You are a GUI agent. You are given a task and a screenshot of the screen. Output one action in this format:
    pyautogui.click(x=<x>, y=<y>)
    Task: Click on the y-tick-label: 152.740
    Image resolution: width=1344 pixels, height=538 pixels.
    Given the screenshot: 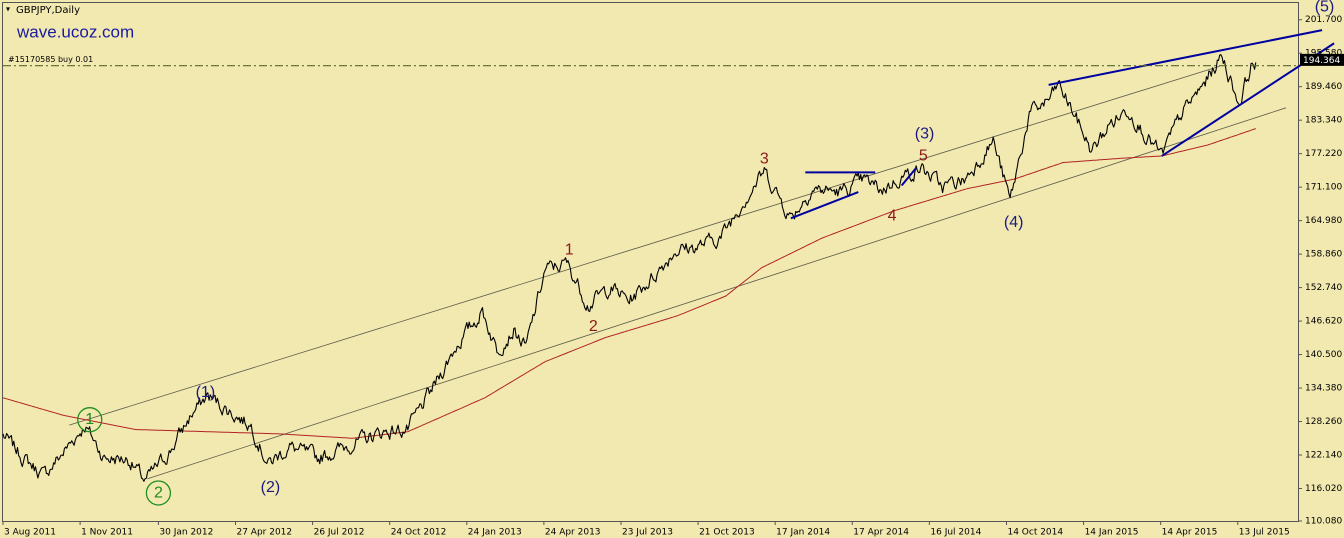 What is the action you would take?
    pyautogui.click(x=1323, y=288)
    